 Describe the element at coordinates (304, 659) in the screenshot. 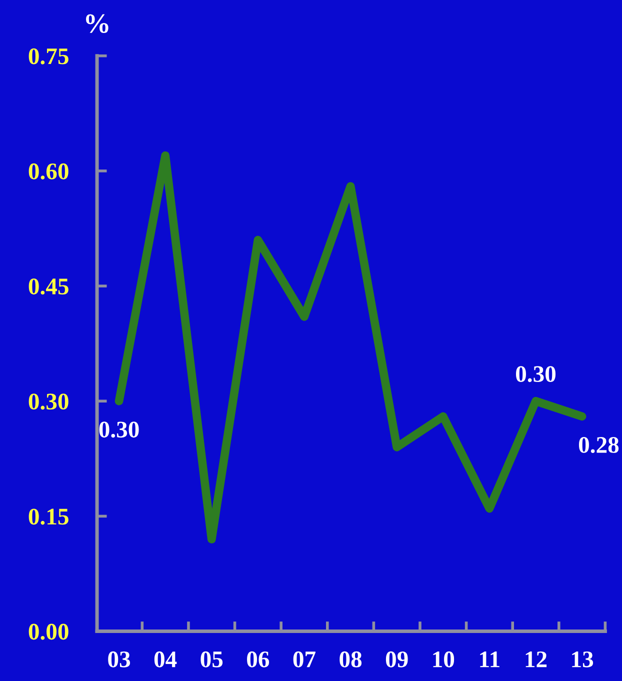

I see `x-tick-label: 07` at that location.